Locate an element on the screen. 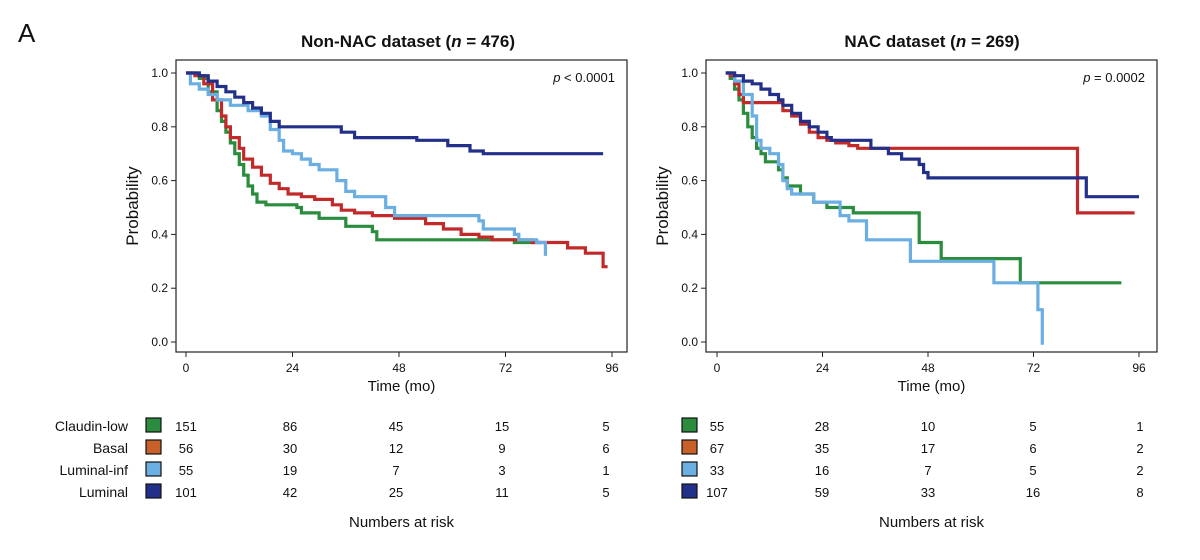 Image resolution: width=1200 pixels, height=560 pixels. risk-count: 10 is located at coordinates (928, 426).